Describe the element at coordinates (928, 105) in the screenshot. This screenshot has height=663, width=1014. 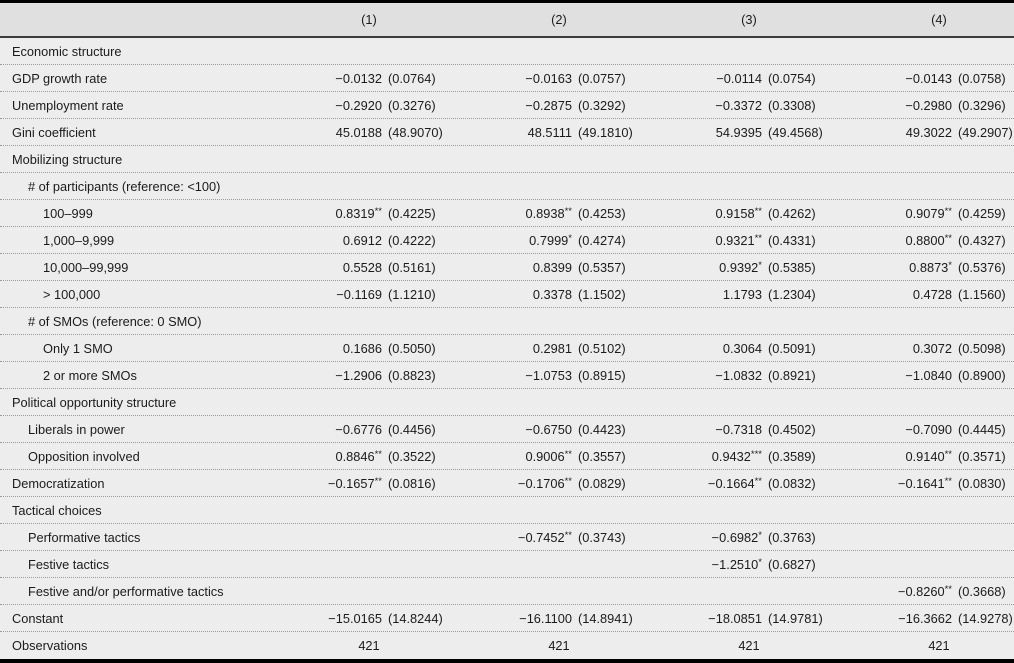
I see `coefficient-value: −0.2980` at that location.